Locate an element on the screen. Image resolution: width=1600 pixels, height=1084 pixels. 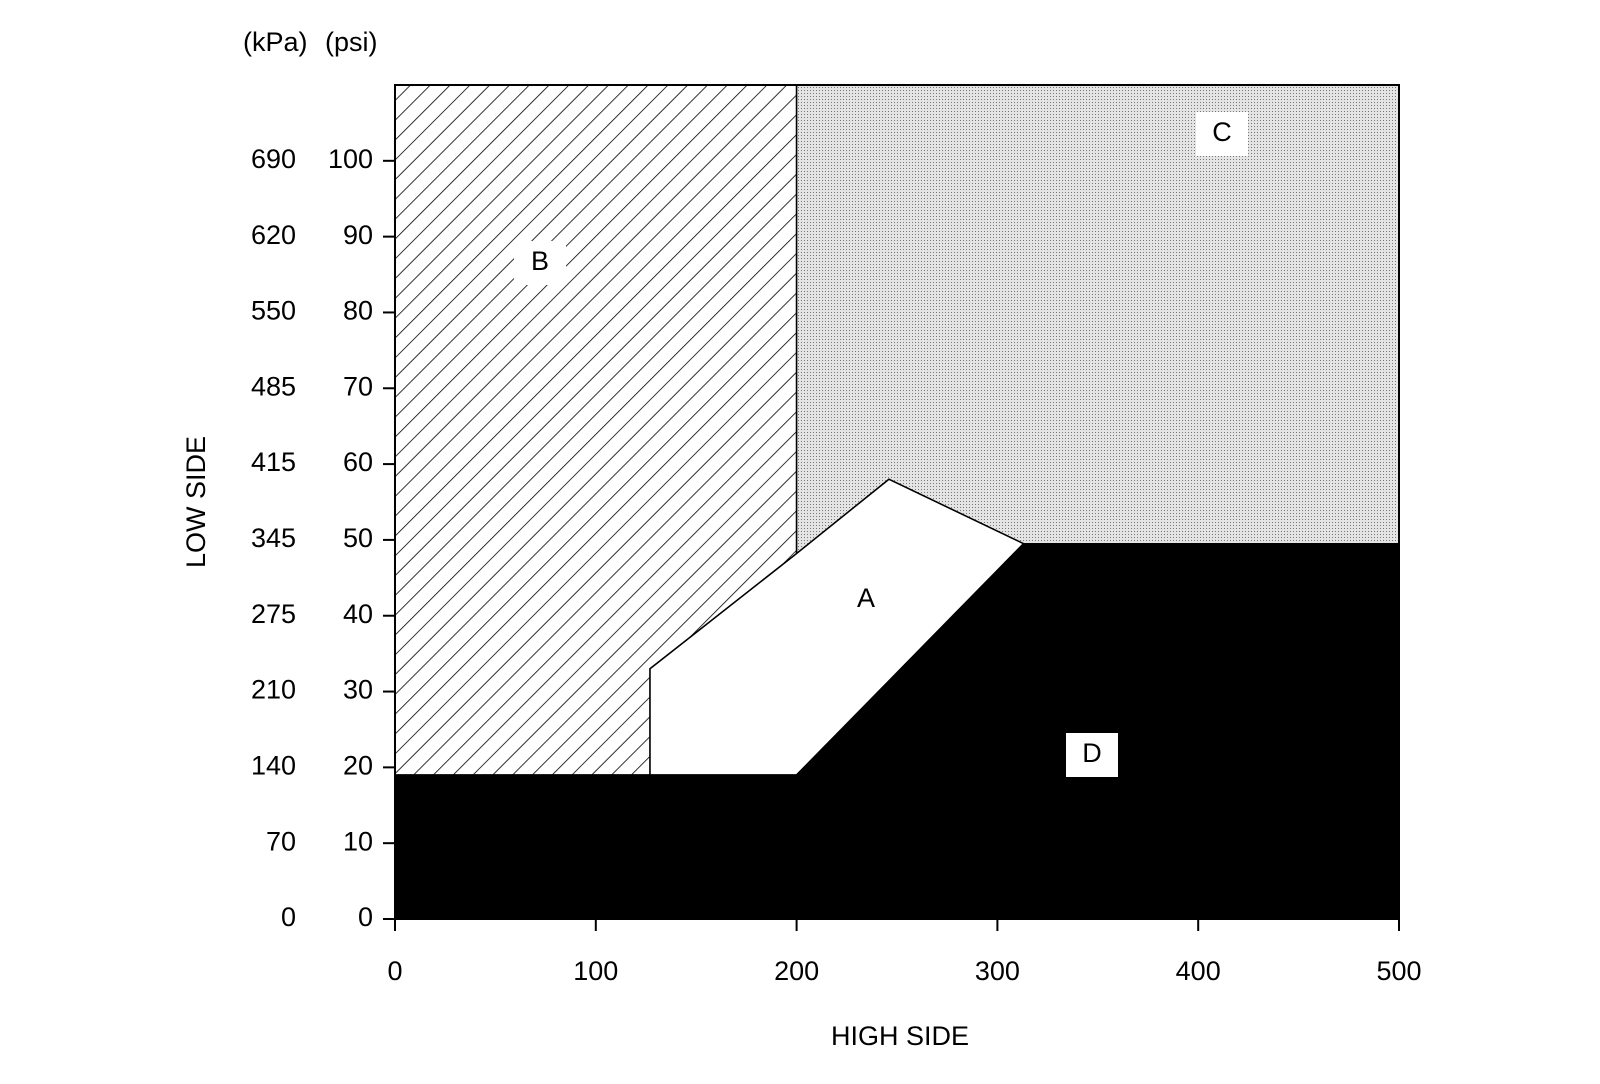
y-tick-label: 80 is located at coordinates (358, 311).